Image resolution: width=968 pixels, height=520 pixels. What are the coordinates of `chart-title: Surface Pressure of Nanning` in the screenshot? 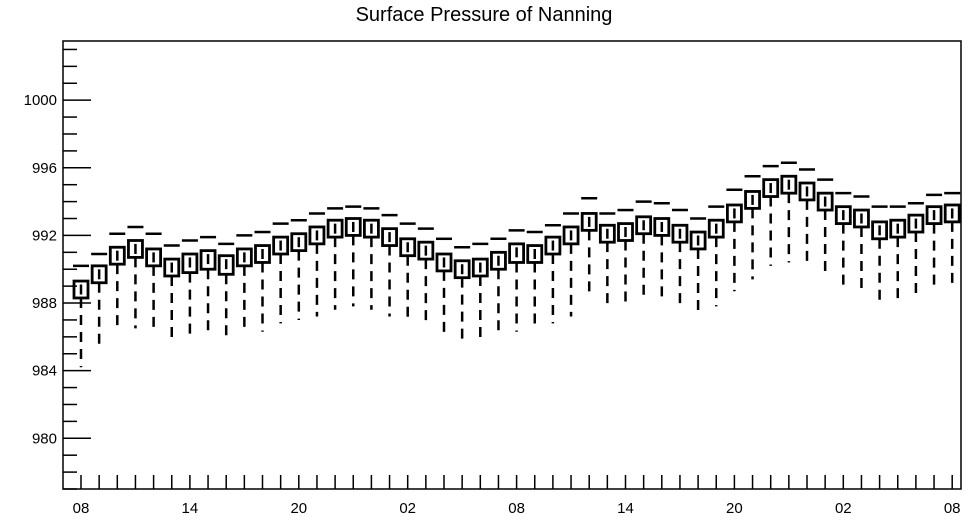 It's located at (484, 15).